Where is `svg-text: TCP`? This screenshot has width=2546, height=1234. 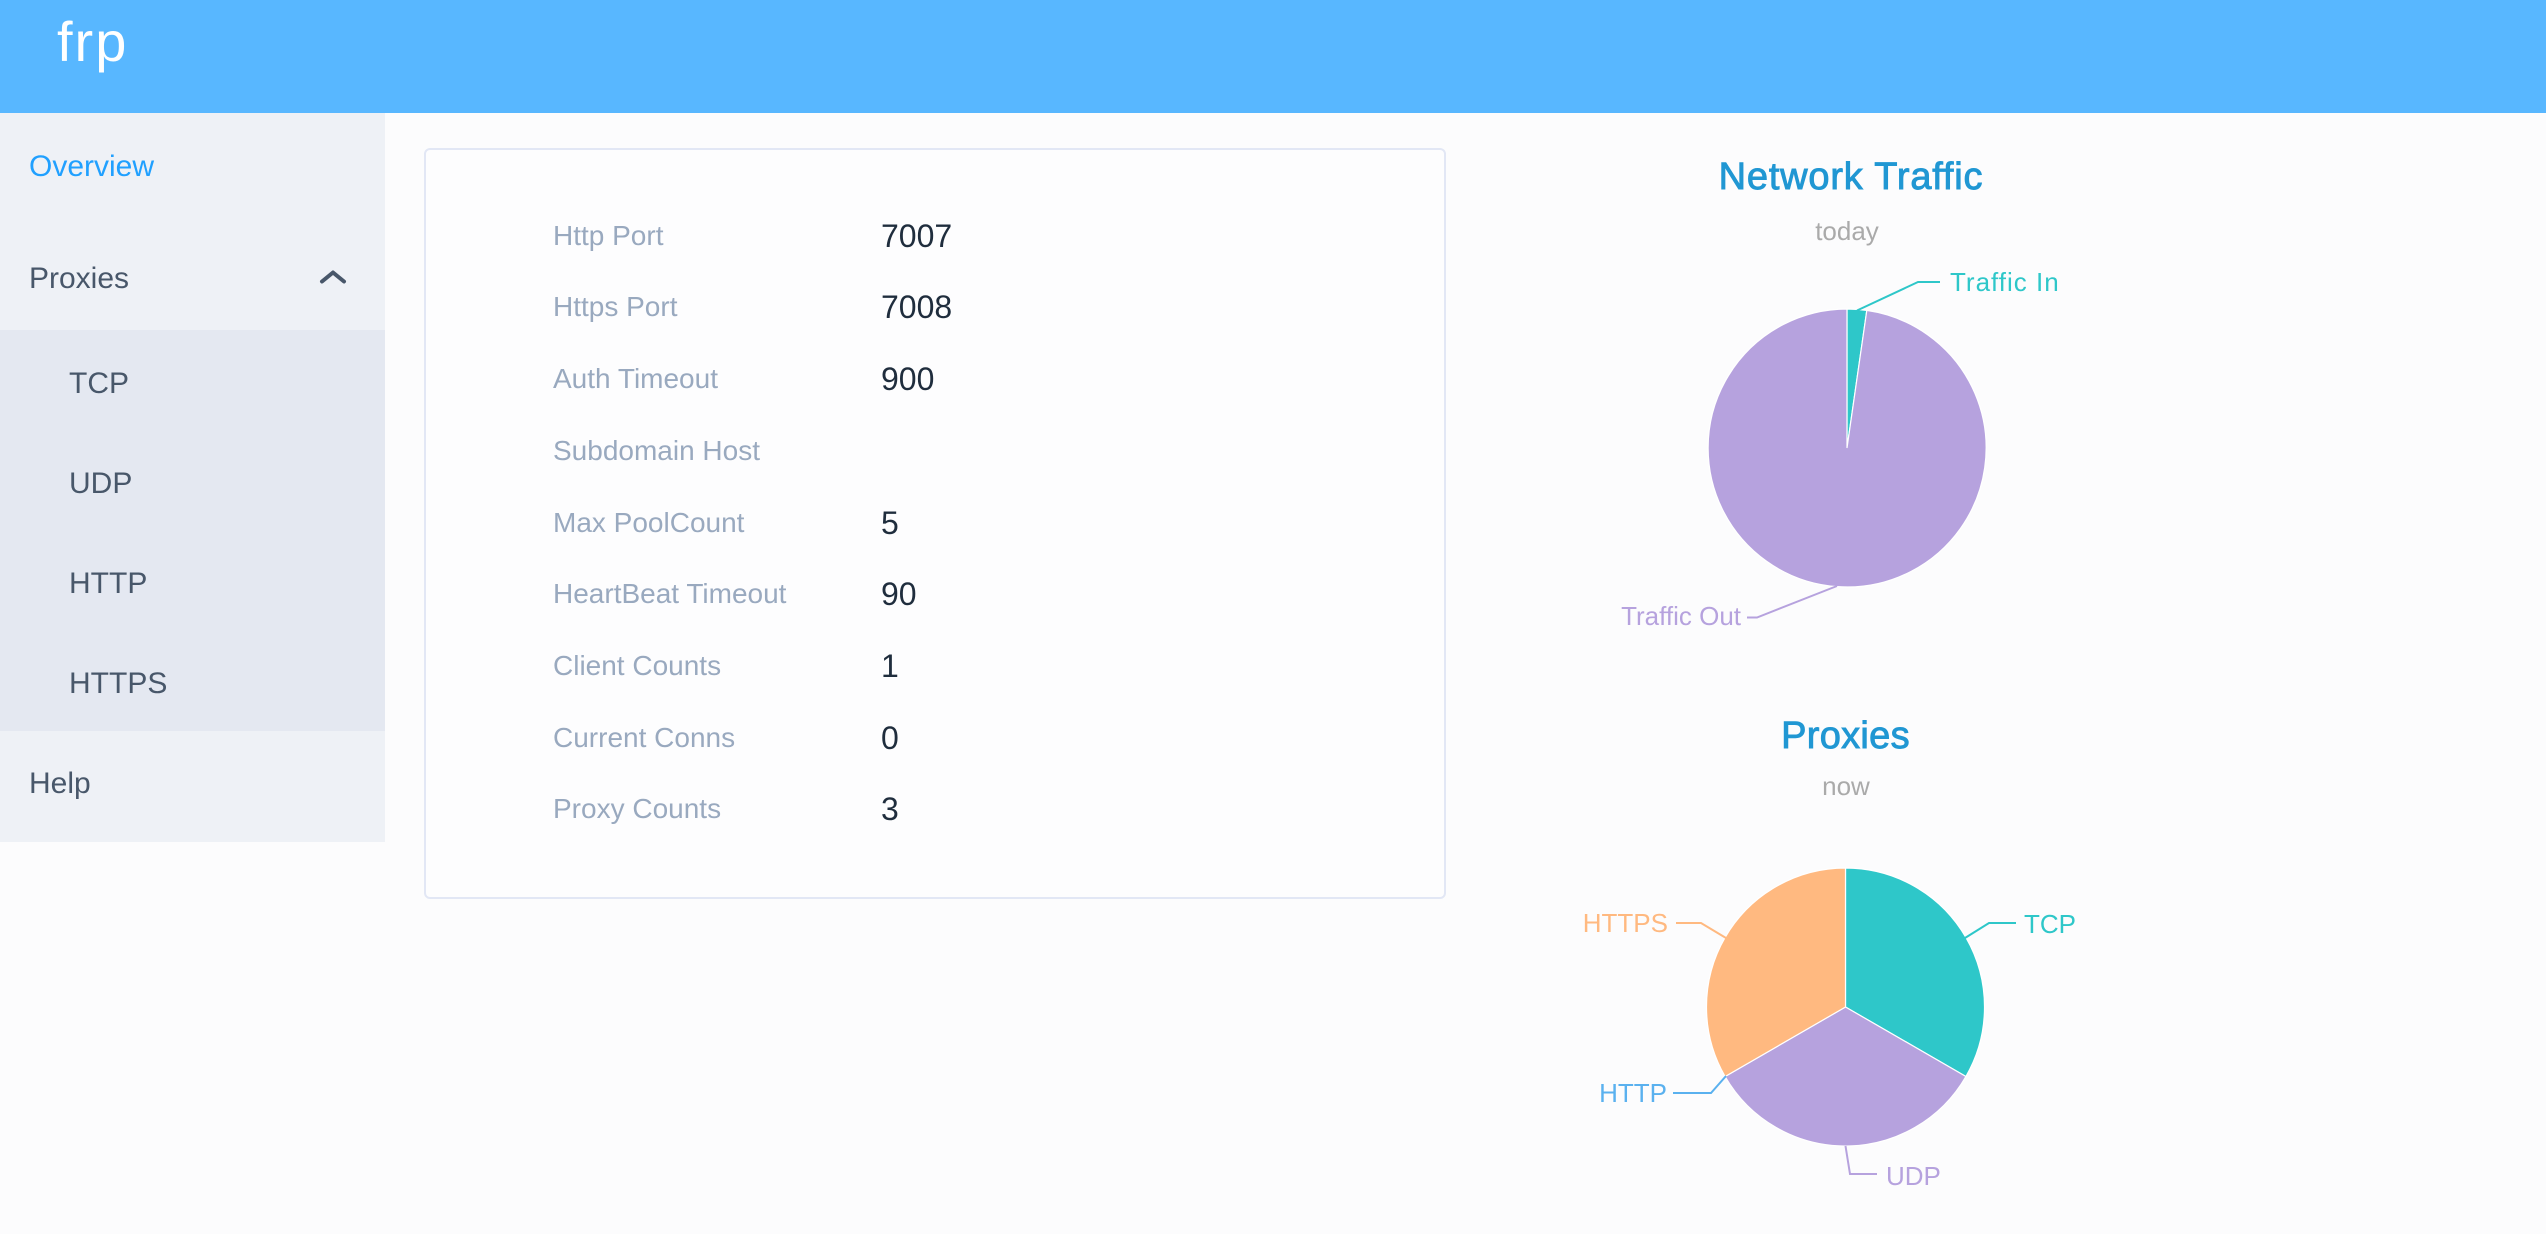 svg-text: TCP is located at coordinates (2050, 924).